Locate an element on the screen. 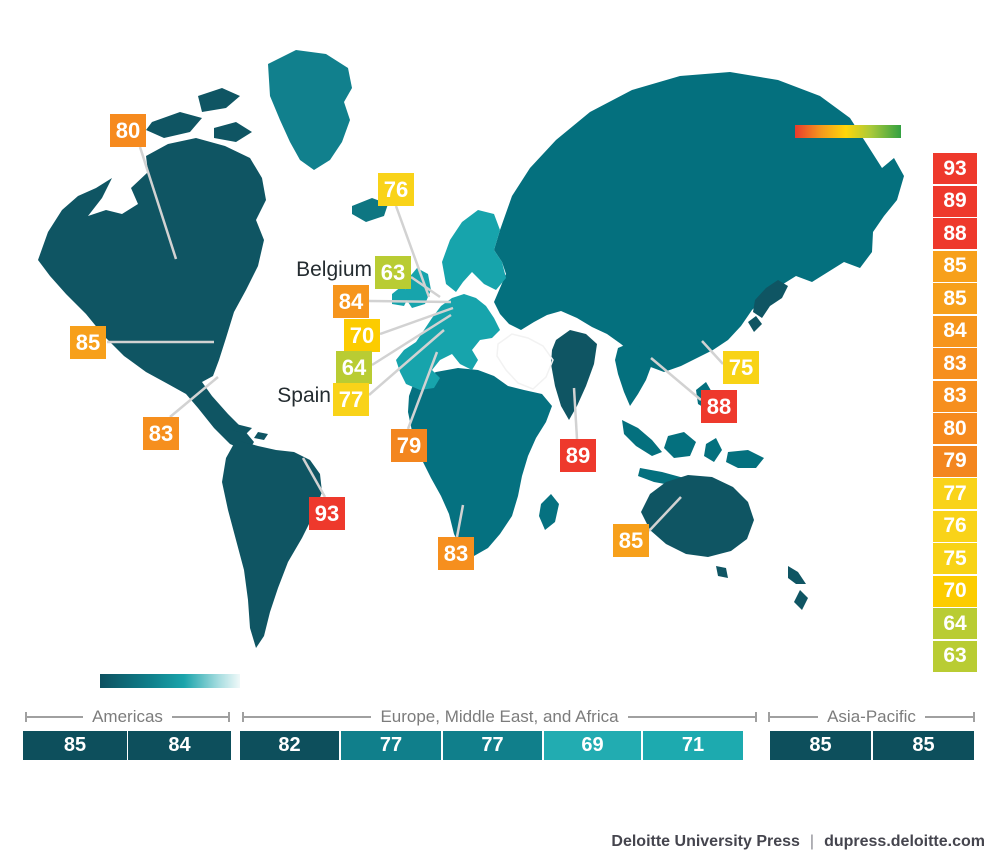 The width and height of the screenshot is (1000, 863). country-label: Belgium is located at coordinates (334, 269).